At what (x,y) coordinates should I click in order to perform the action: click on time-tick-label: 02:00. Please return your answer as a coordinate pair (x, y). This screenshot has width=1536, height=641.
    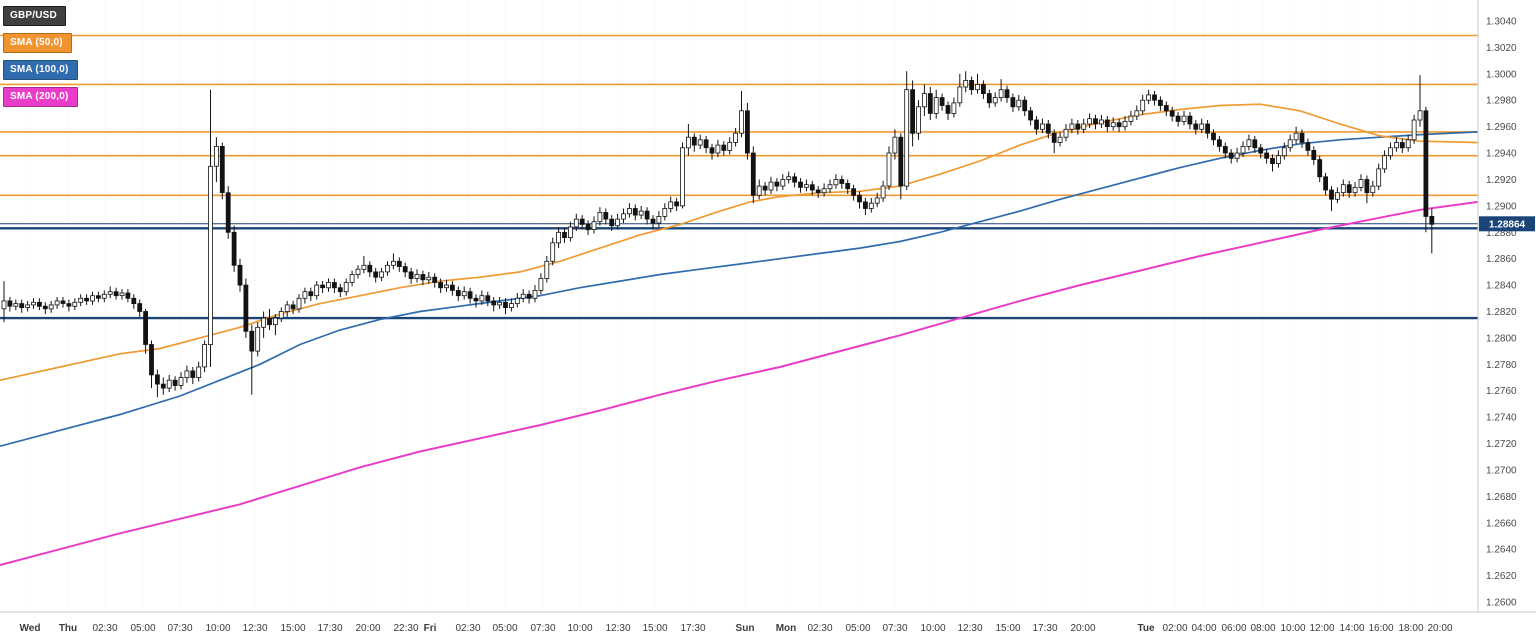
    Looking at the image, I should click on (1174, 628).